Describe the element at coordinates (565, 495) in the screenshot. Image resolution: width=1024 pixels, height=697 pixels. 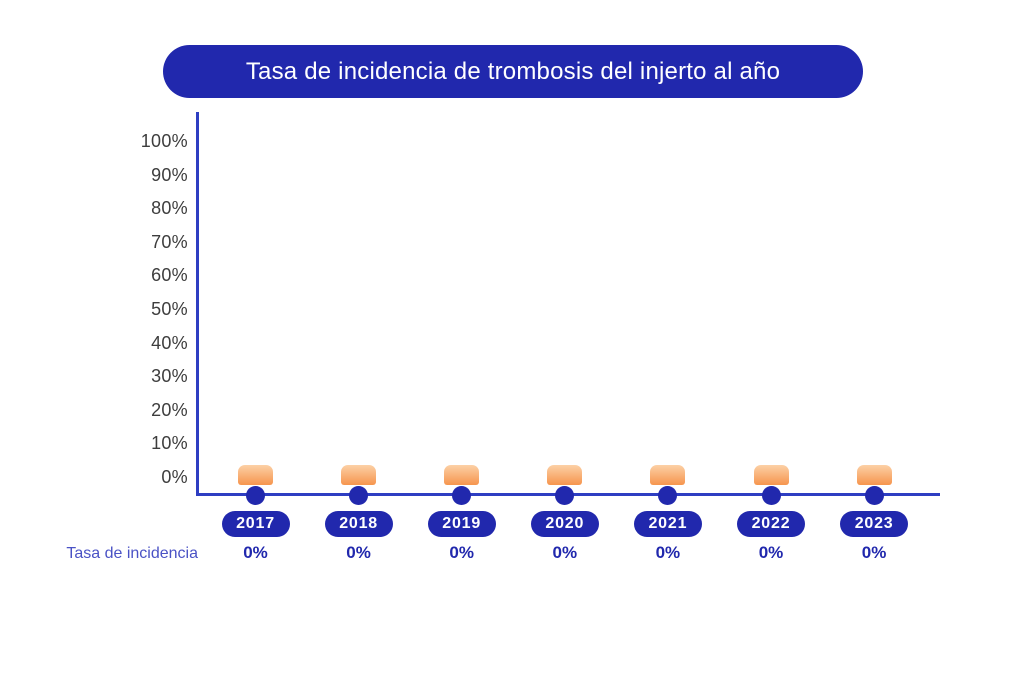
I see `axis-dot-2020` at that location.